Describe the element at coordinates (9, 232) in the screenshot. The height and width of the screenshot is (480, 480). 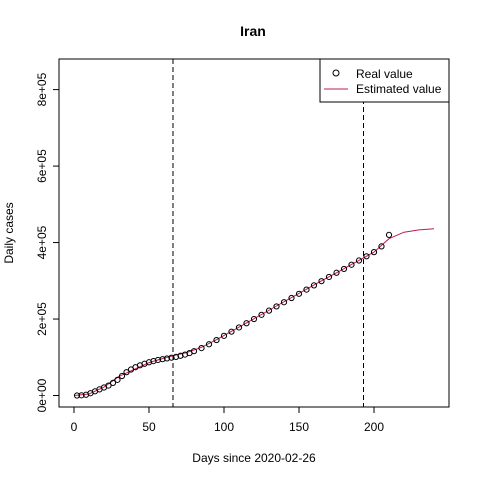
I see `y-axis-label: Daily cases` at that location.